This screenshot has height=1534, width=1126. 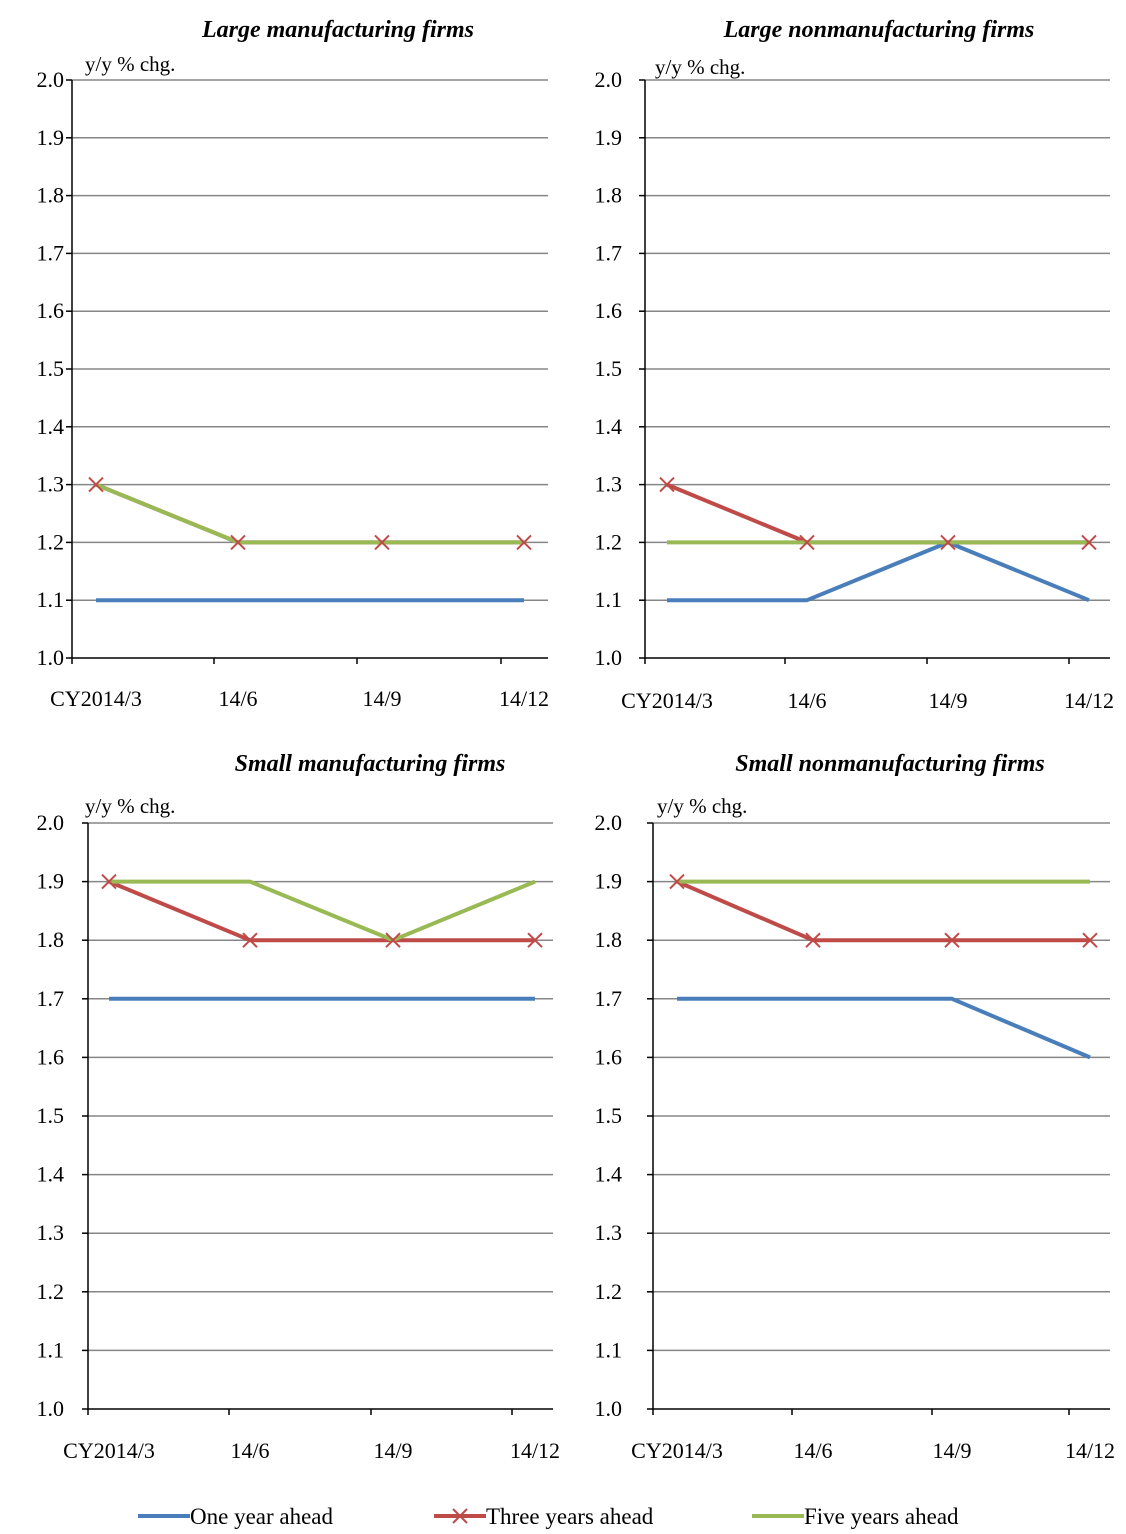 I want to click on legend-label-three-years: Three years ahead, so click(x=570, y=1516).